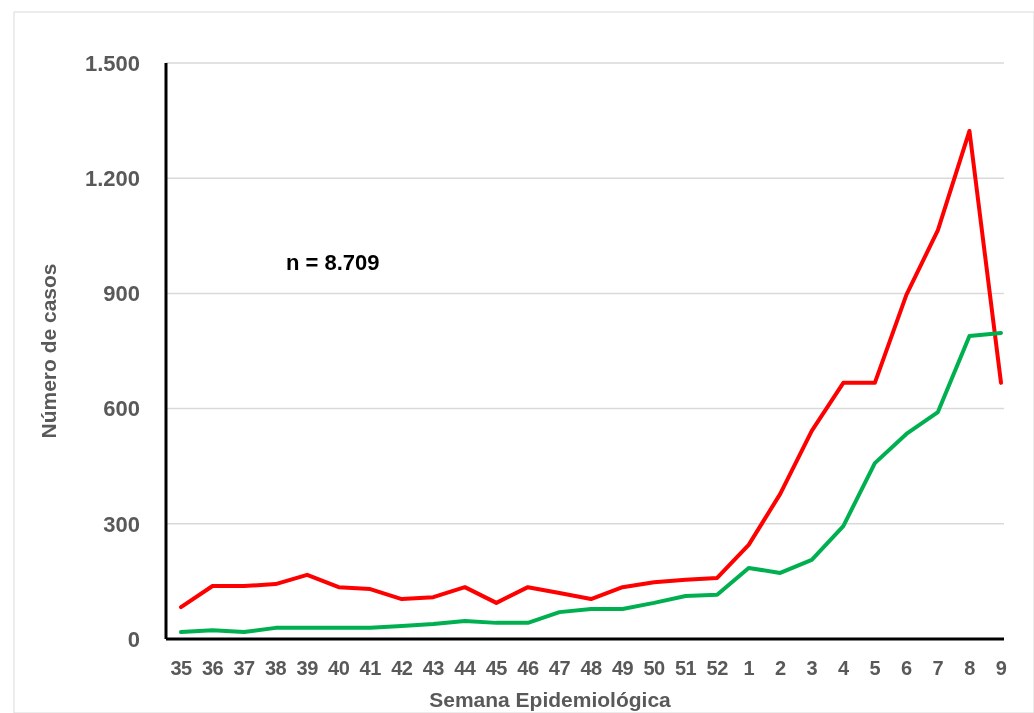 The image size is (1034, 713). I want to click on x-tick-label: 42, so click(402, 668).